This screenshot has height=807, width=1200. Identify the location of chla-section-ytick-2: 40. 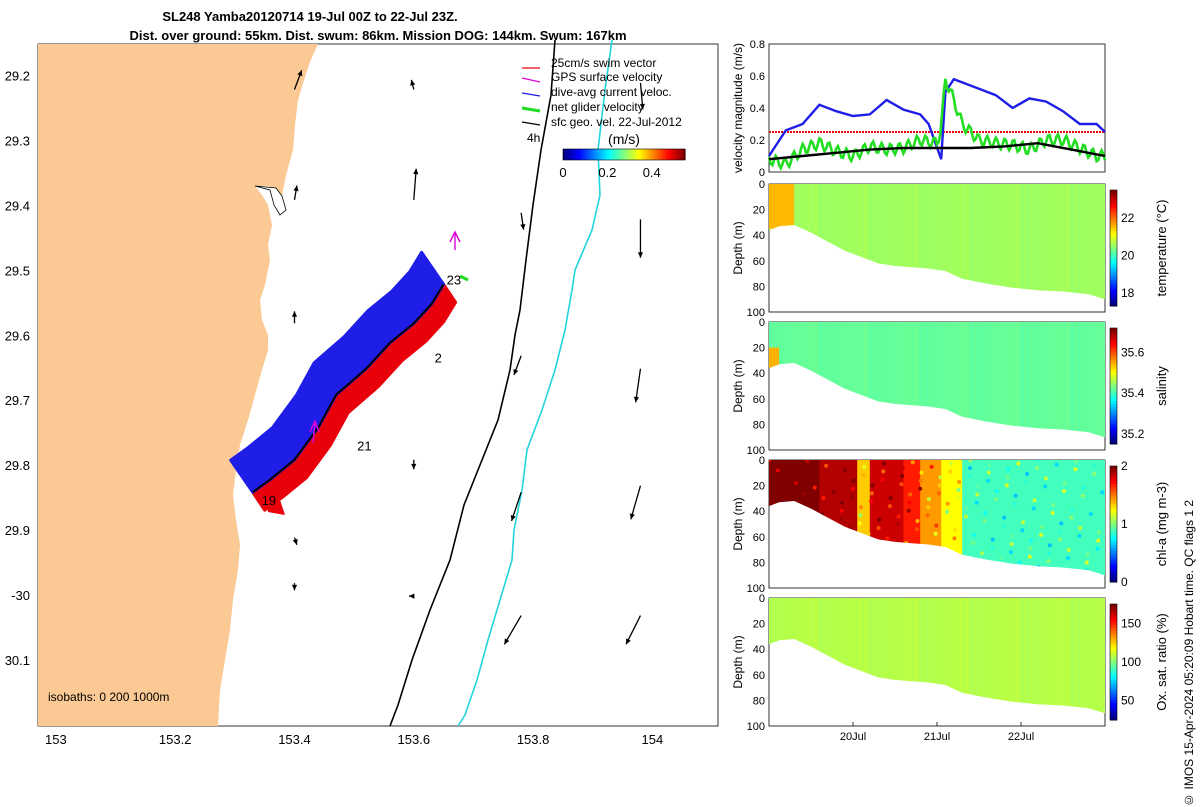
(759, 512).